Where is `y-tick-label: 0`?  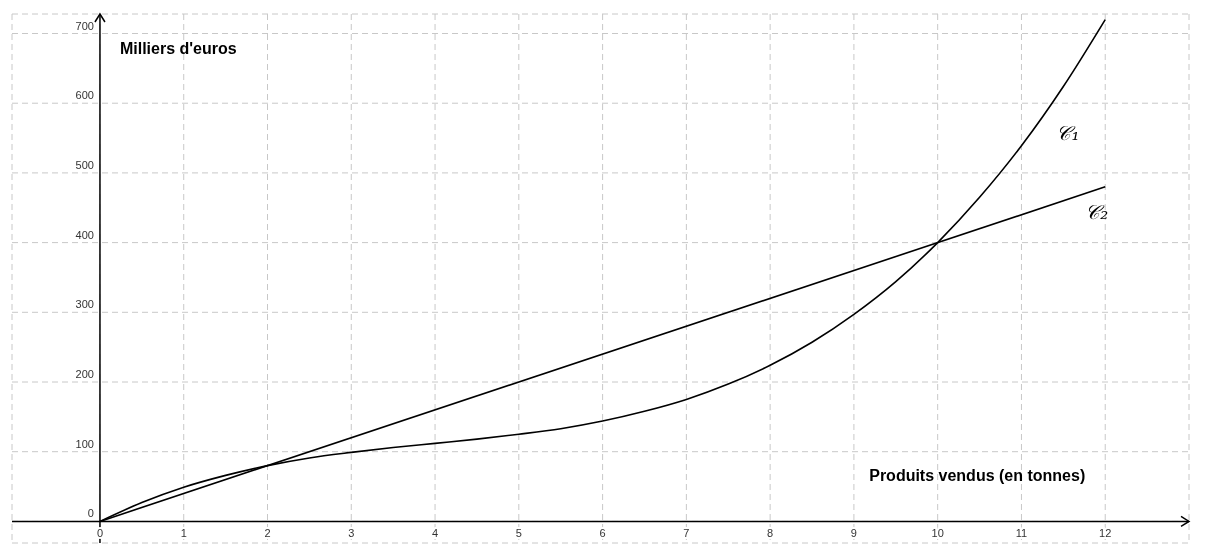
y-tick-label: 0 is located at coordinates (90, 513).